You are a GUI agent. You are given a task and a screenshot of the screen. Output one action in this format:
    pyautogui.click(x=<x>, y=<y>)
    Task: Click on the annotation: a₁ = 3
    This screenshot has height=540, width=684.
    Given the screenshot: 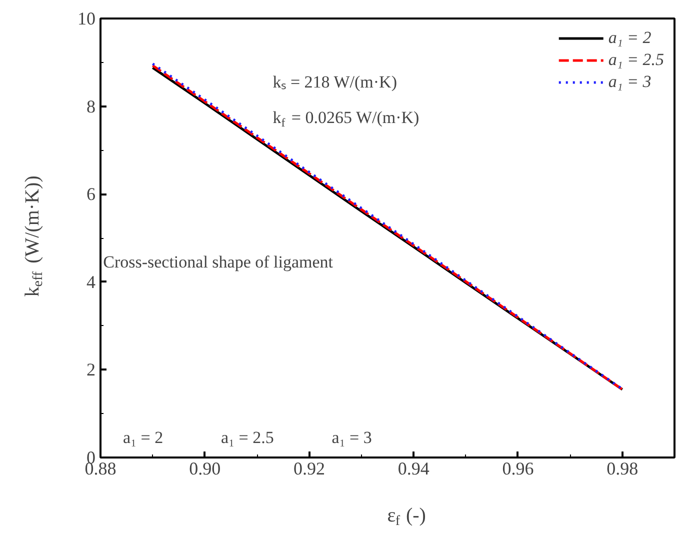 What is the action you would take?
    pyautogui.click(x=352, y=438)
    